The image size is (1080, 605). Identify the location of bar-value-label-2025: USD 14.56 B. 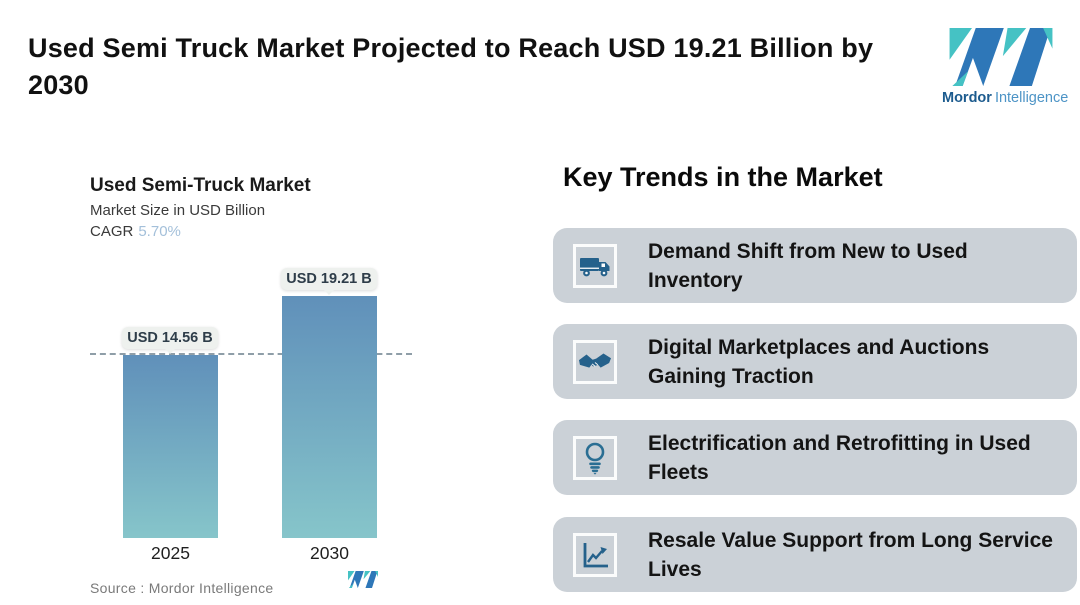
(170, 340).